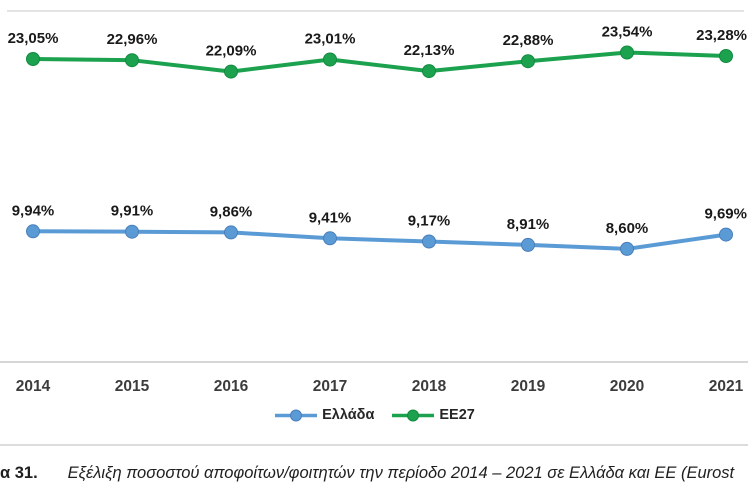 This screenshot has height=498, width=748. I want to click on data-point-label: 8,91%, so click(528, 224).